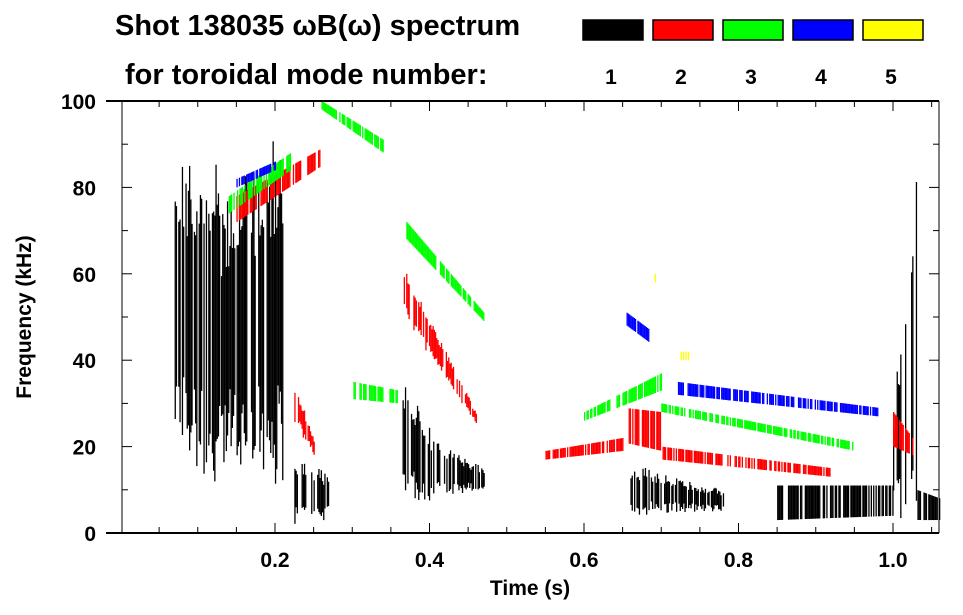 This screenshot has width=963, height=615. What do you see at coordinates (306, 75) in the screenshot?
I see `chart-subtitle: for toroidal mode number:` at bounding box center [306, 75].